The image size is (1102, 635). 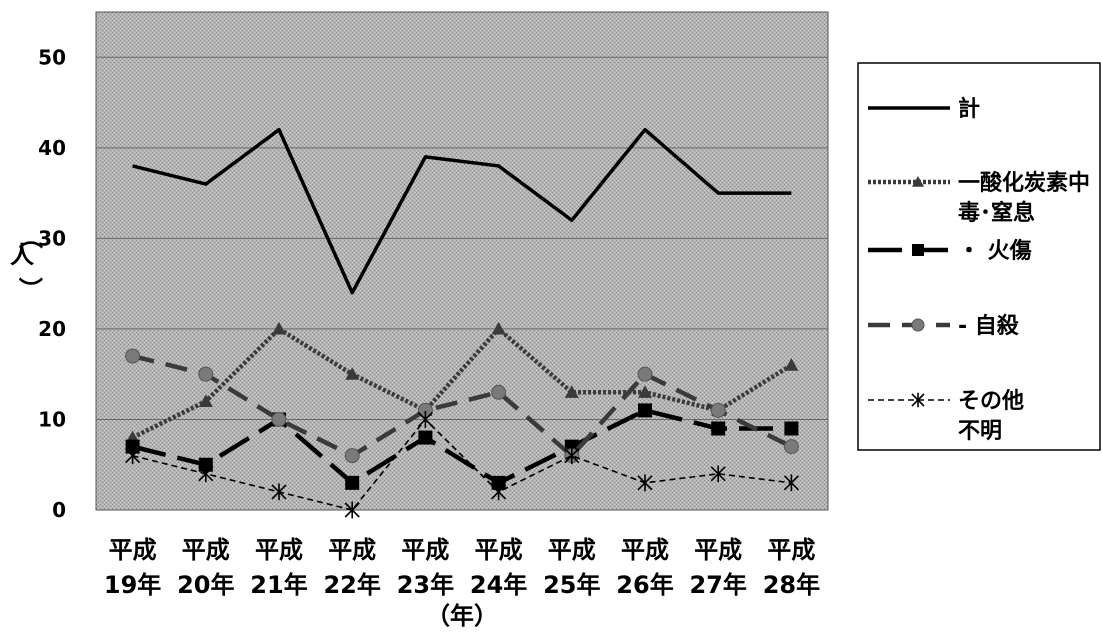 What do you see at coordinates (30, 237) in the screenshot?
I see `y-axis-title: （` at bounding box center [30, 237].